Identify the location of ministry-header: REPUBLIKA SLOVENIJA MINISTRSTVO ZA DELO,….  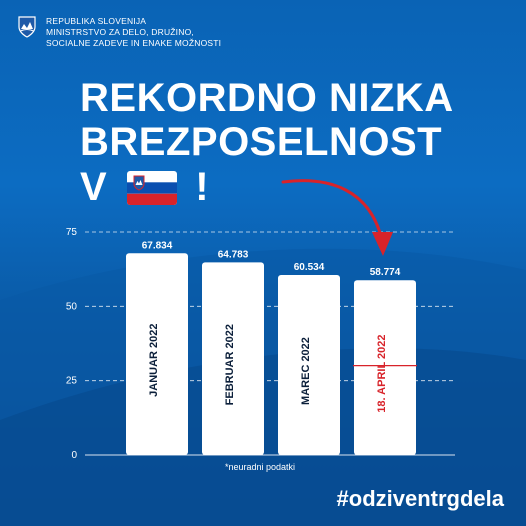
(119, 32).